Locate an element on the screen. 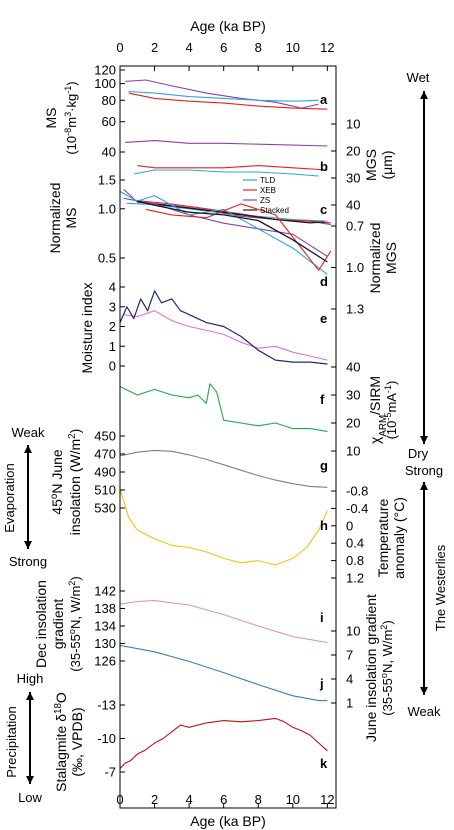 The height and width of the screenshot is (830, 454). curve-d-zs is located at coordinates (225, 227).